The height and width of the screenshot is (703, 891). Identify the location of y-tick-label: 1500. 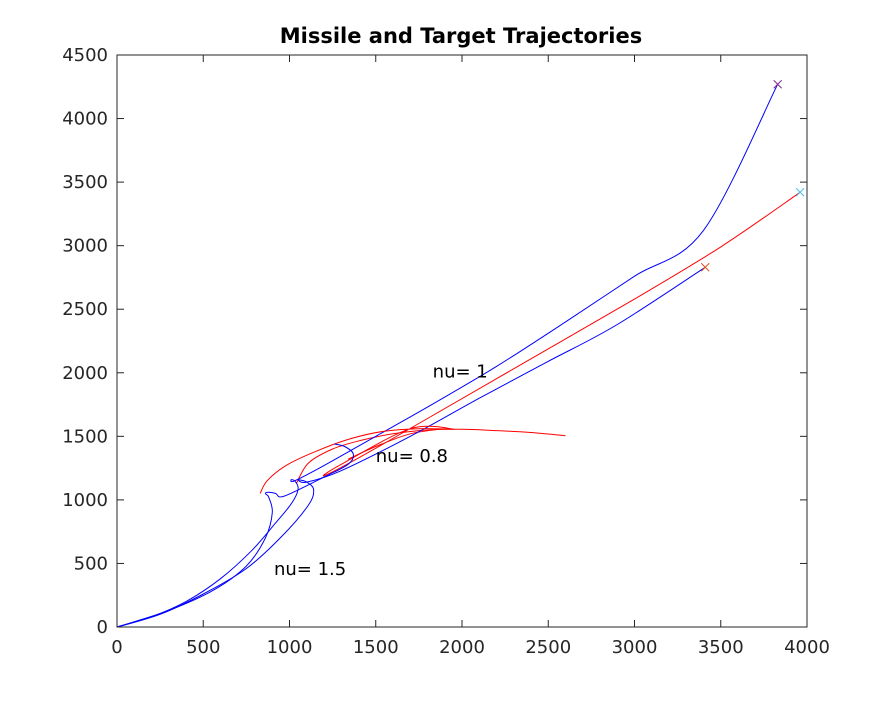
(85, 436).